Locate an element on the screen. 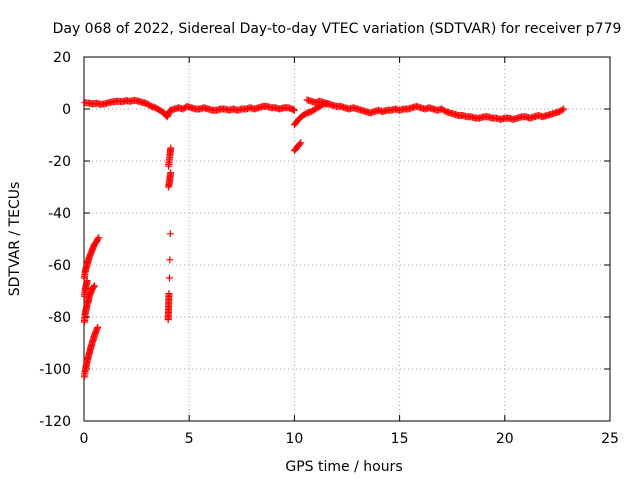 The image size is (640, 480). x-tick-label: 25 is located at coordinates (610, 439).